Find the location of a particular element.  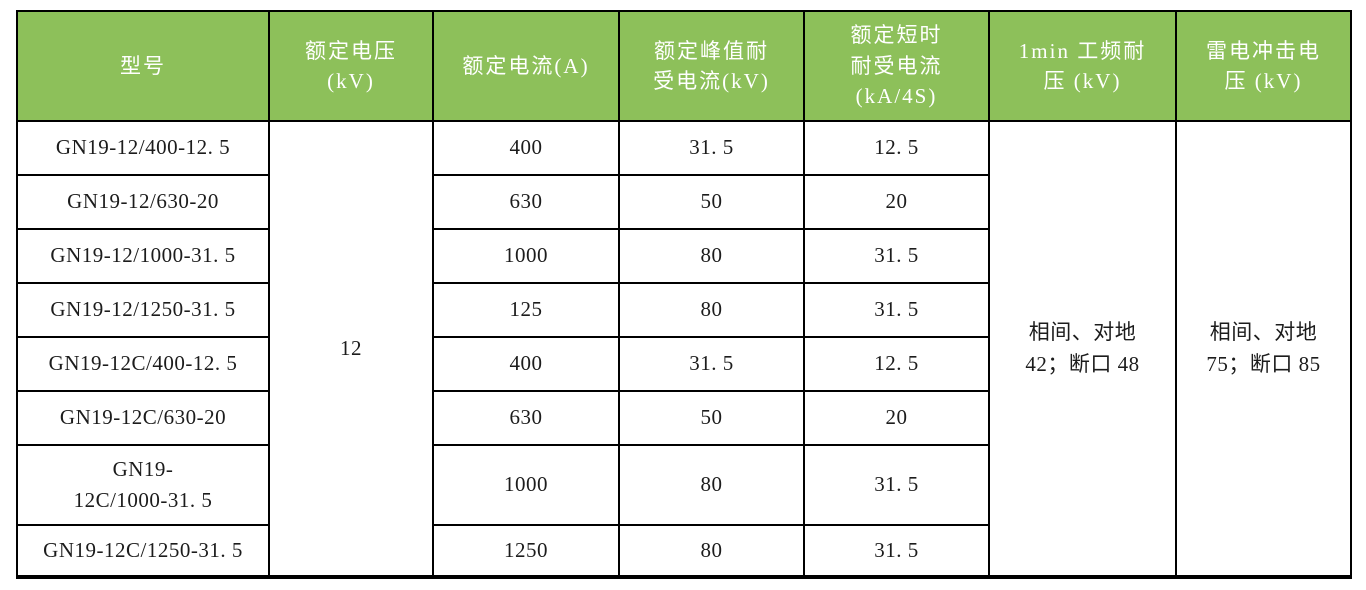

header-cell-model: 型号 is located at coordinates (143, 66).